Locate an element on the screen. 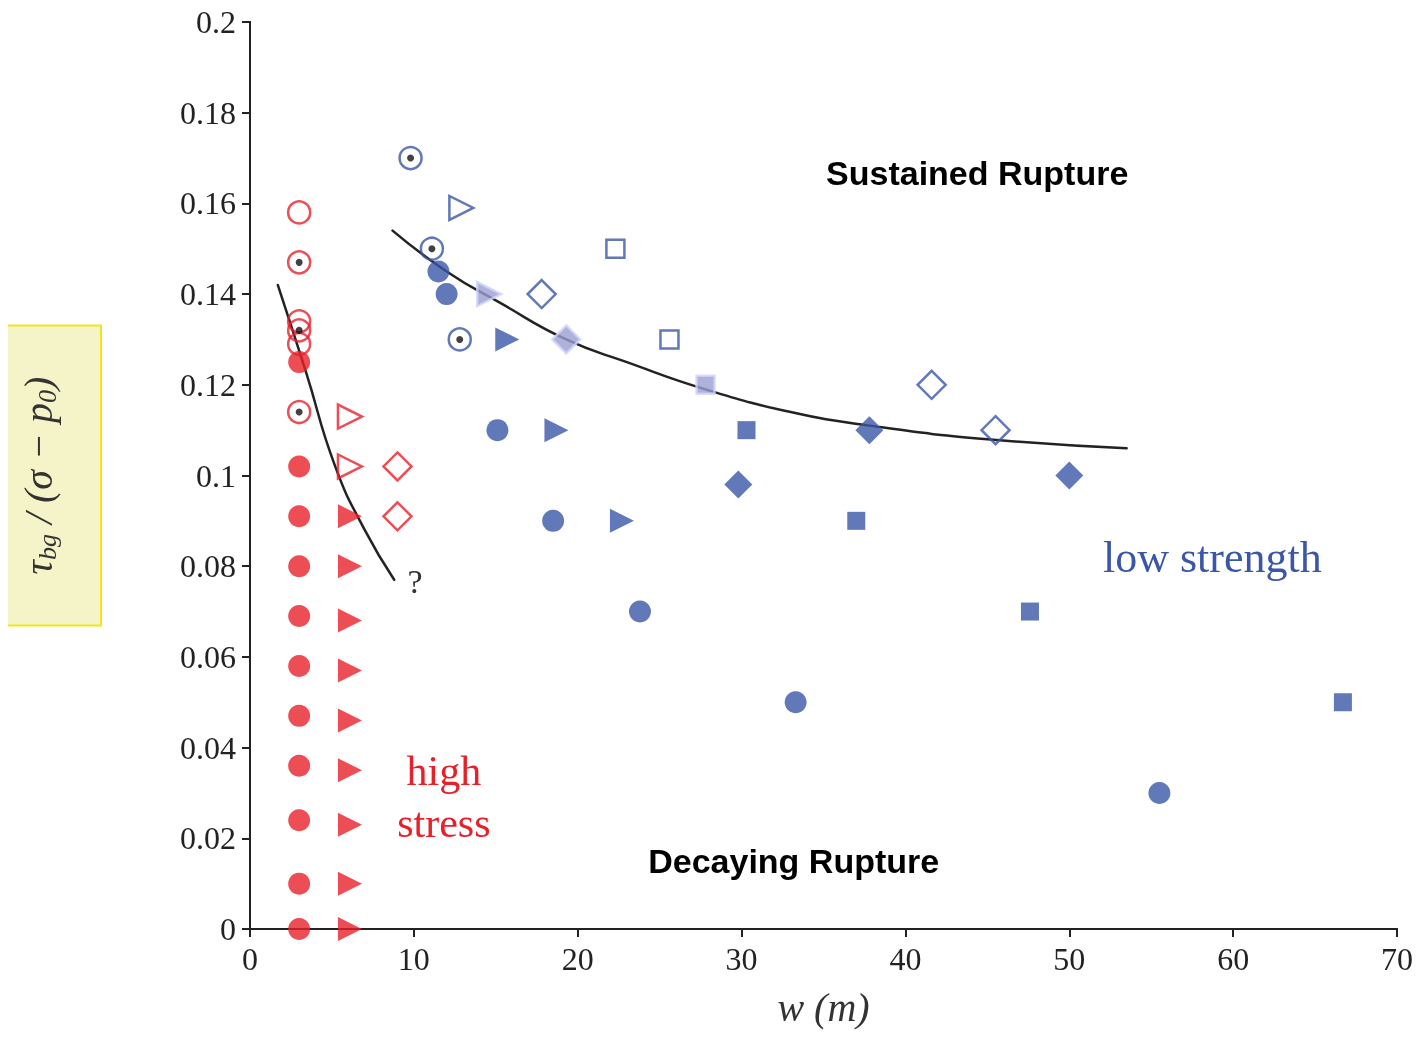 The image size is (1420, 1055). x-tick-label: 70 is located at coordinates (1397, 959).